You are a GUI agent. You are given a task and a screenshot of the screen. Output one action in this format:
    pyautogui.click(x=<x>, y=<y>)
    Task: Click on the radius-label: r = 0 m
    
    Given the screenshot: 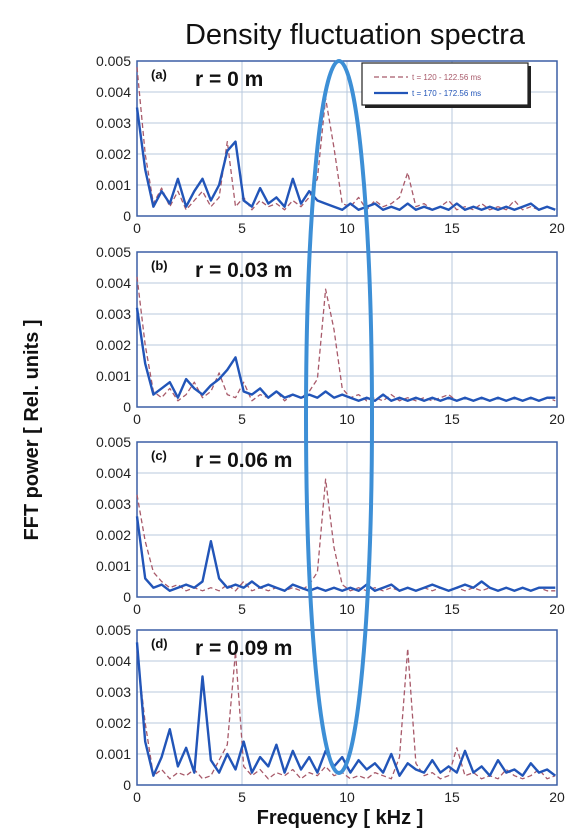 What is the action you would take?
    pyautogui.click(x=229, y=79)
    